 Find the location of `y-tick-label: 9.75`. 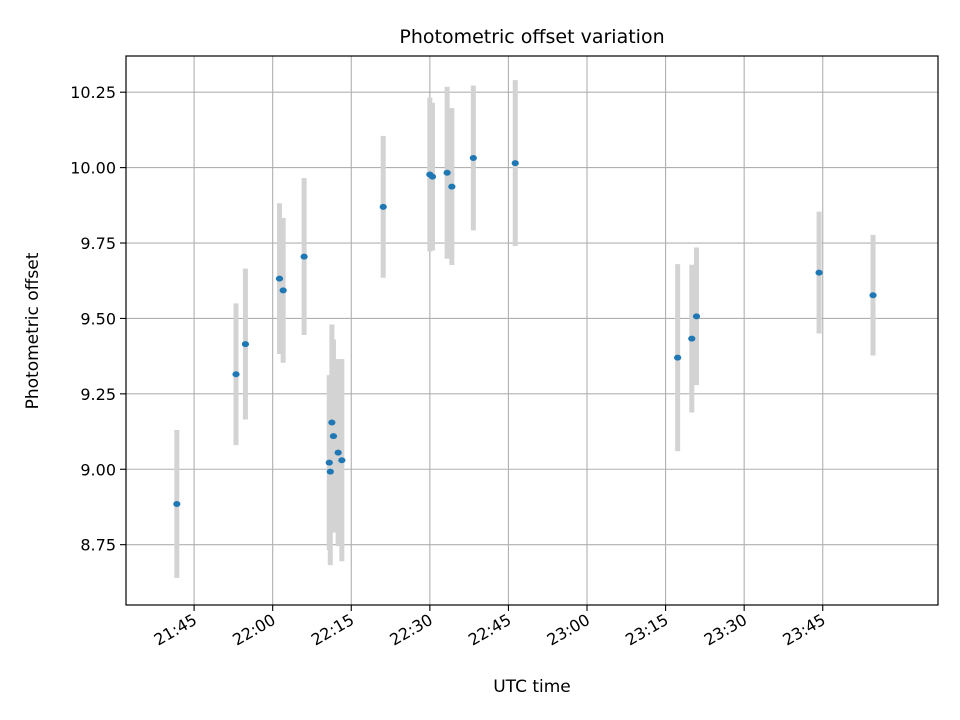

y-tick-label: 9.75 is located at coordinates (98, 243).